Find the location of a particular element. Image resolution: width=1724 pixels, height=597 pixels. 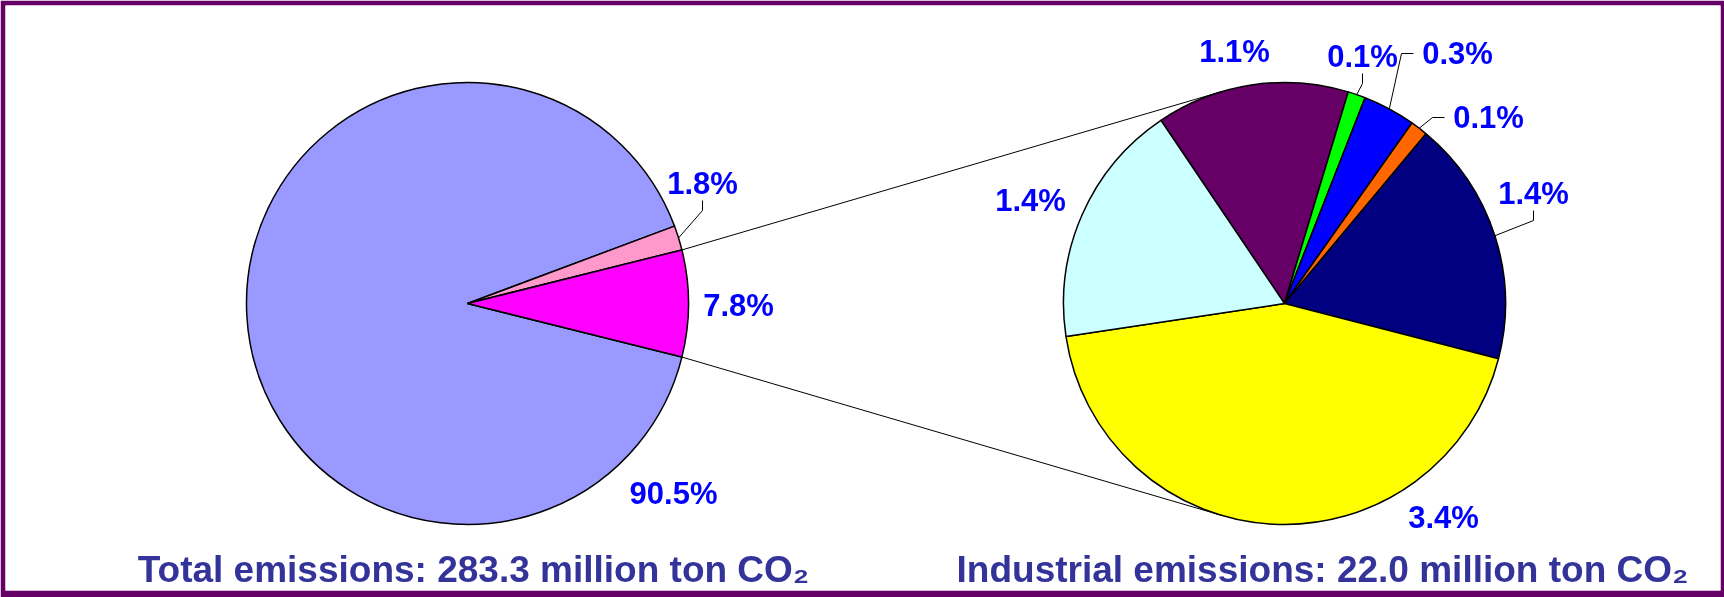

data-label: 3.4% is located at coordinates (1443, 517).